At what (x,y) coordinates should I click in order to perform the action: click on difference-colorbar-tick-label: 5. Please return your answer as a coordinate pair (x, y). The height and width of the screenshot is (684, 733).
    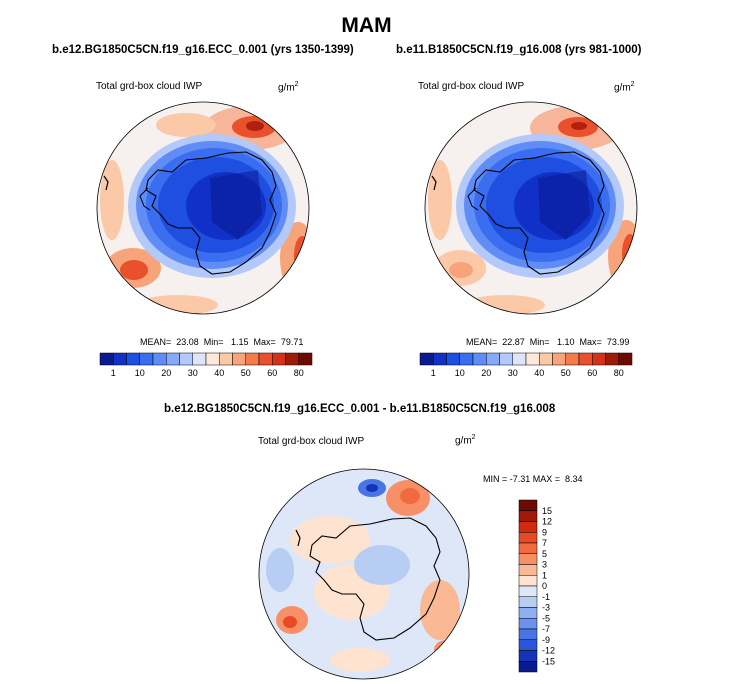
    Looking at the image, I should click on (544, 554).